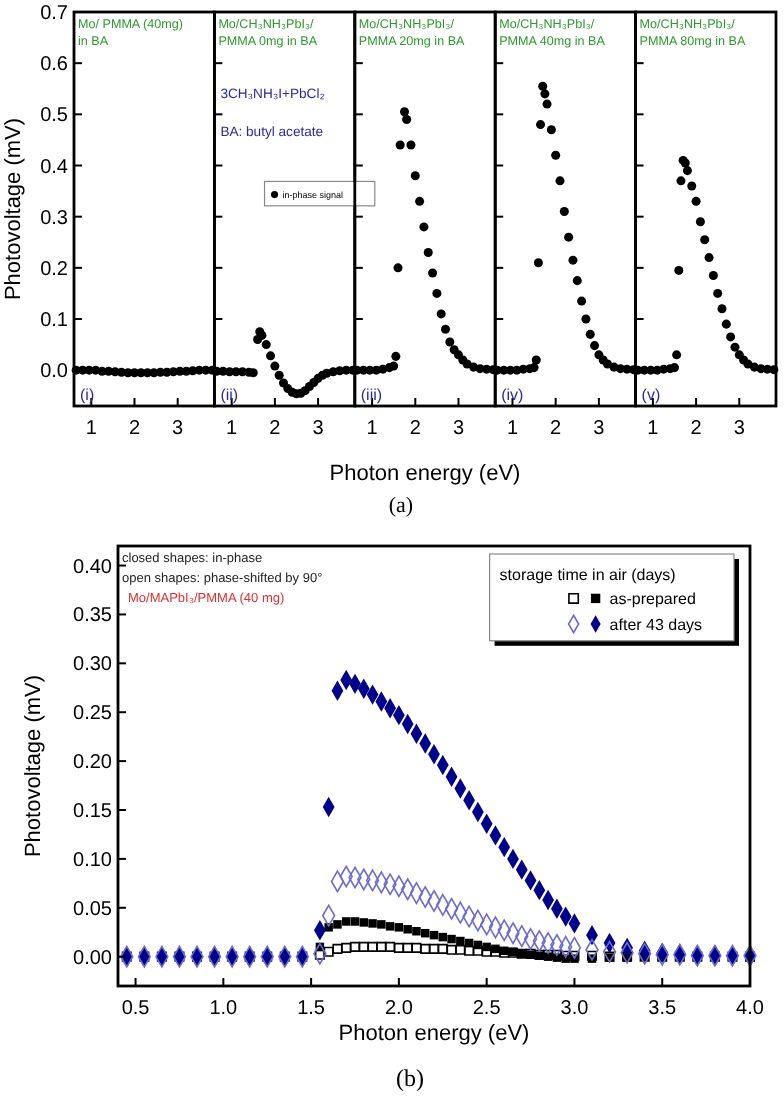 Image resolution: width=784 pixels, height=1100 pixels. Describe the element at coordinates (588, 574) in the screenshot. I see `legend-title: storage time in air (days)` at that location.